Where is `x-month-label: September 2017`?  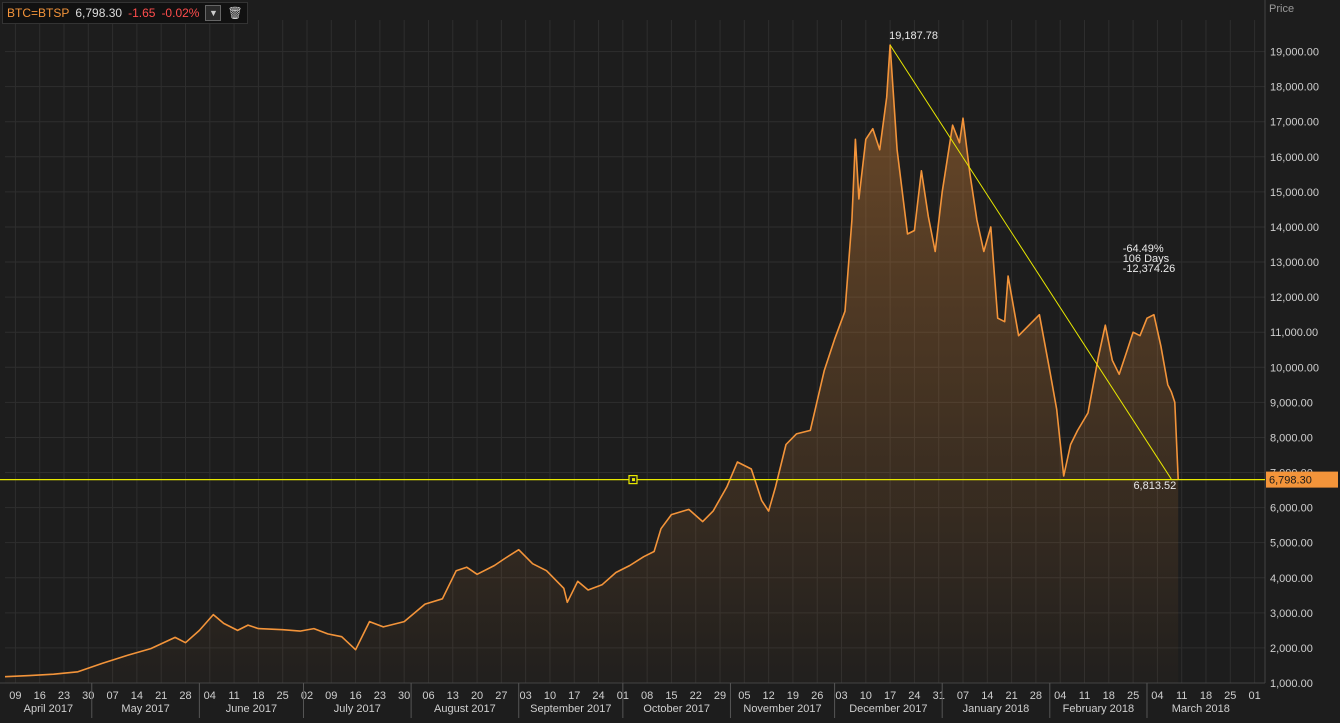
x-month-label: September 2017 is located at coordinates (570, 709).